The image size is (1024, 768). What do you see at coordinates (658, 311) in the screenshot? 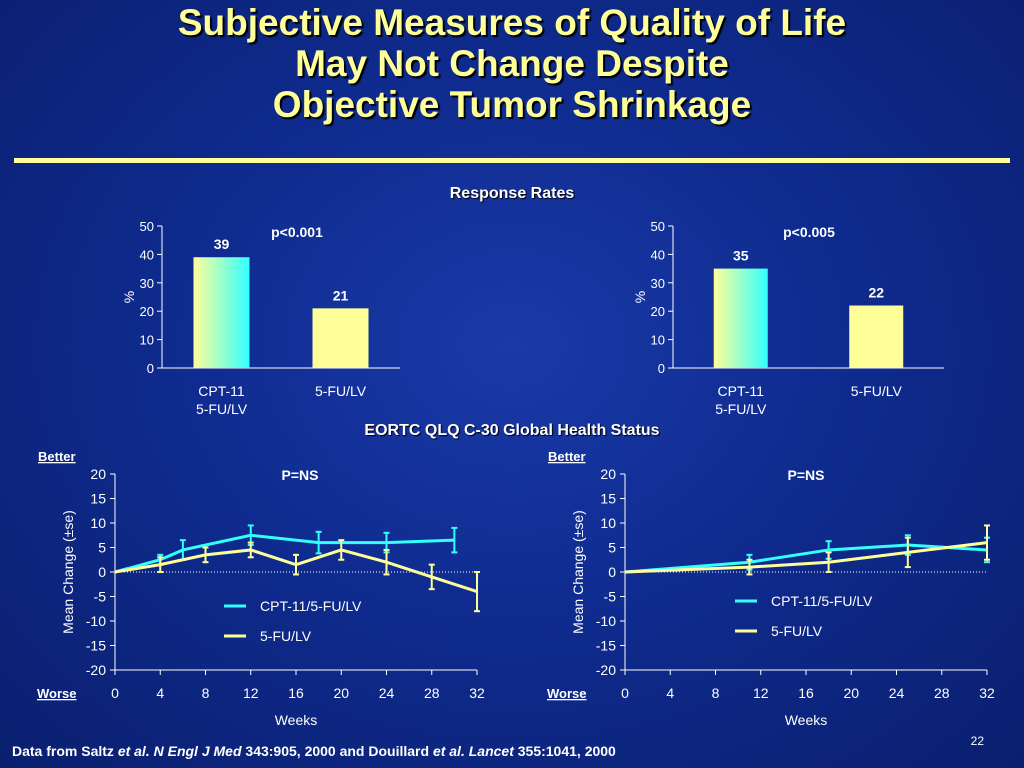
I see `bar2-y-tick-label: 20` at bounding box center [658, 311].